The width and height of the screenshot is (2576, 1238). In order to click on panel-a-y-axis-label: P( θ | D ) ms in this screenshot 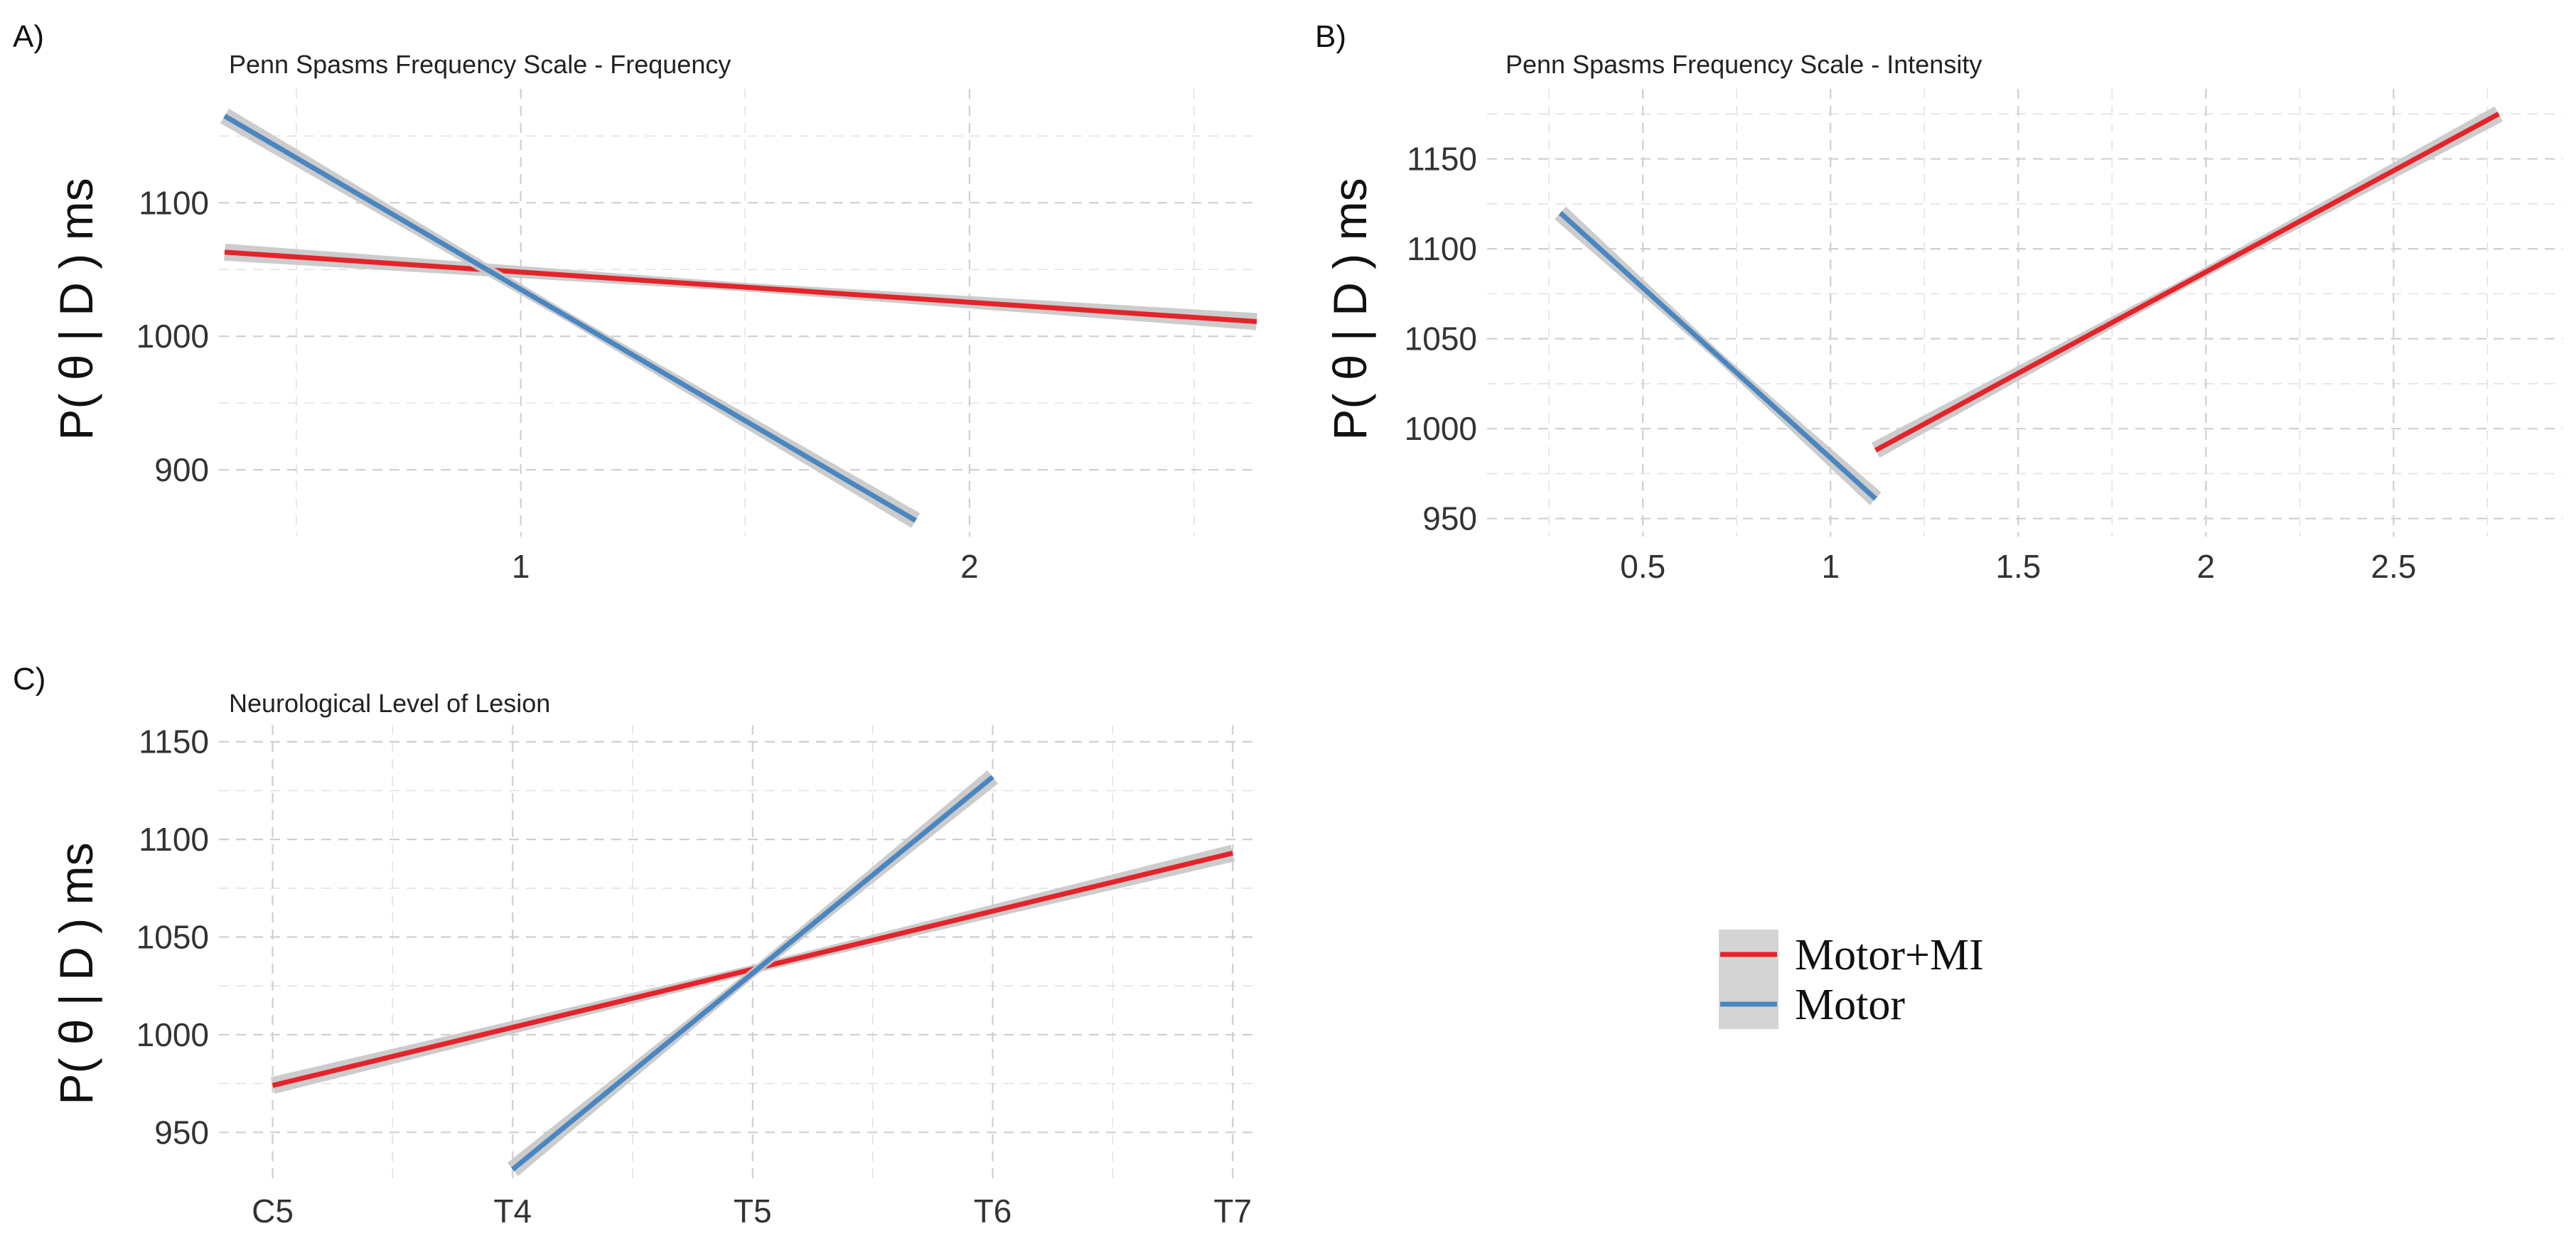, I will do `click(76, 309)`.